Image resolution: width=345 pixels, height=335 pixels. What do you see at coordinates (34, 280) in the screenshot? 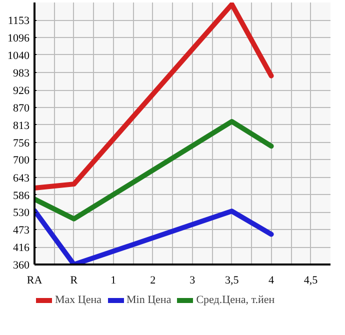
I see `x-tick-label: RA` at bounding box center [34, 280].